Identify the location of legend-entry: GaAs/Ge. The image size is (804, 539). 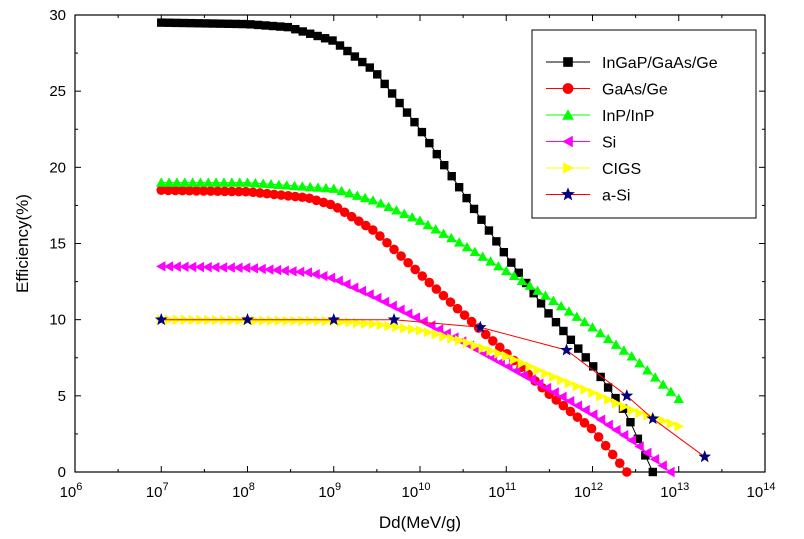
(607, 90).